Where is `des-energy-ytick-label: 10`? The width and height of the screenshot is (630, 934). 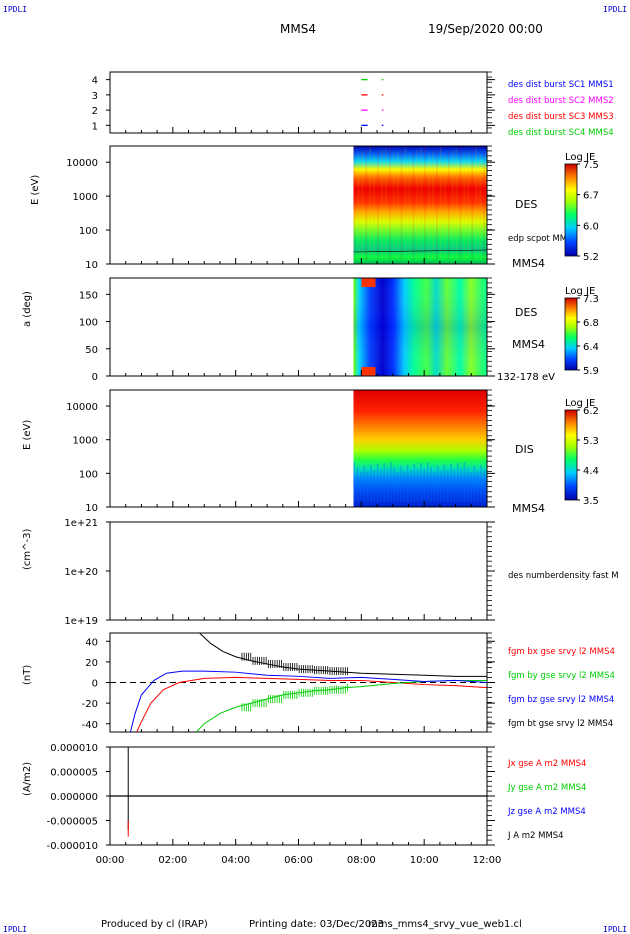 des-energy-ytick-label: 10 is located at coordinates (91, 265).